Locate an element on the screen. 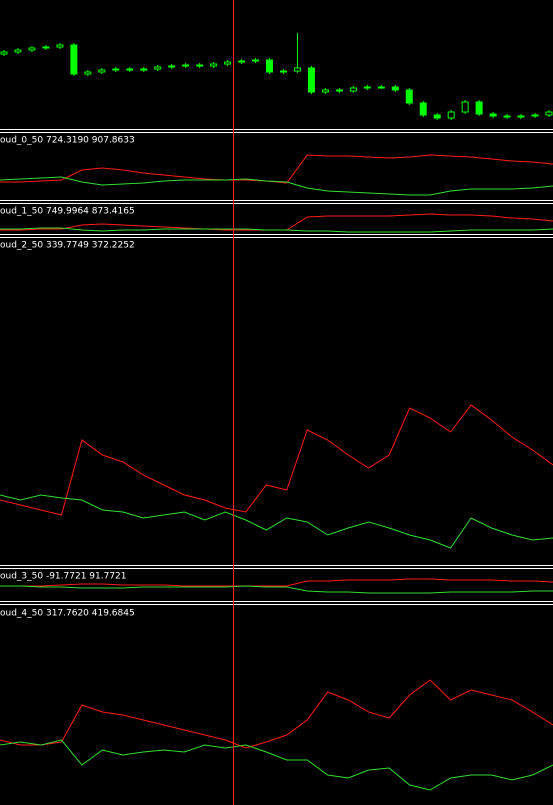 The image size is (553, 805). pane-label: oud_0_50 724.3190 907.8633 is located at coordinates (67, 141).